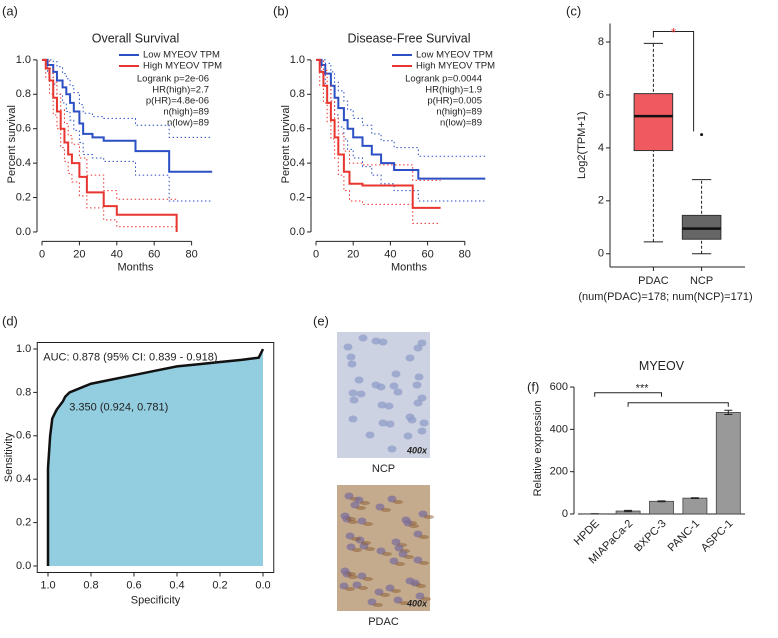 The height and width of the screenshot is (638, 778). What do you see at coordinates (653, 122) in the screenshot?
I see `box-body` at bounding box center [653, 122].